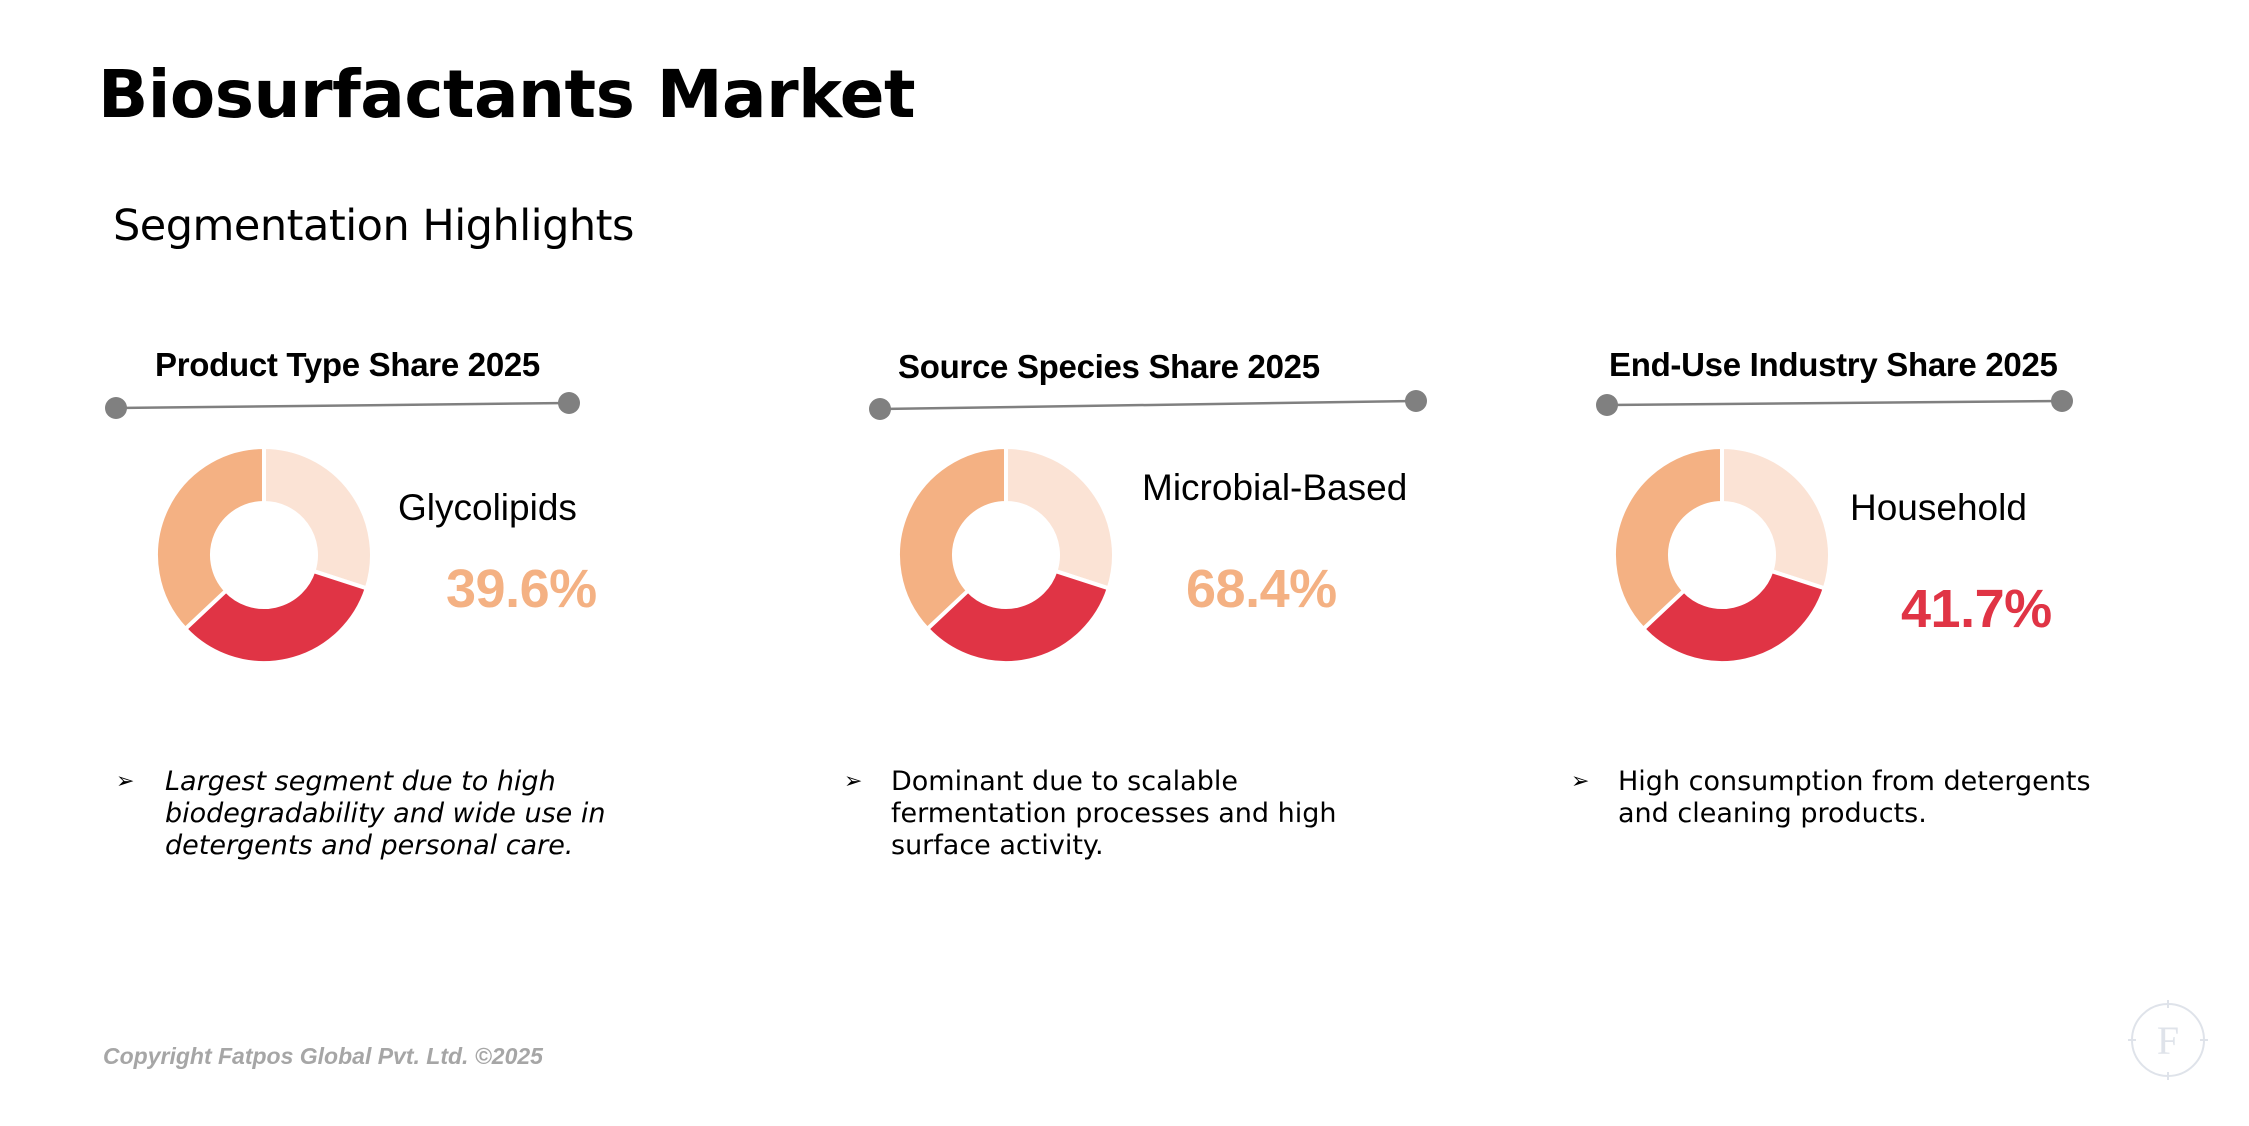 The image size is (2249, 1126). I want to click on segment-value: 39.6%, so click(521, 589).